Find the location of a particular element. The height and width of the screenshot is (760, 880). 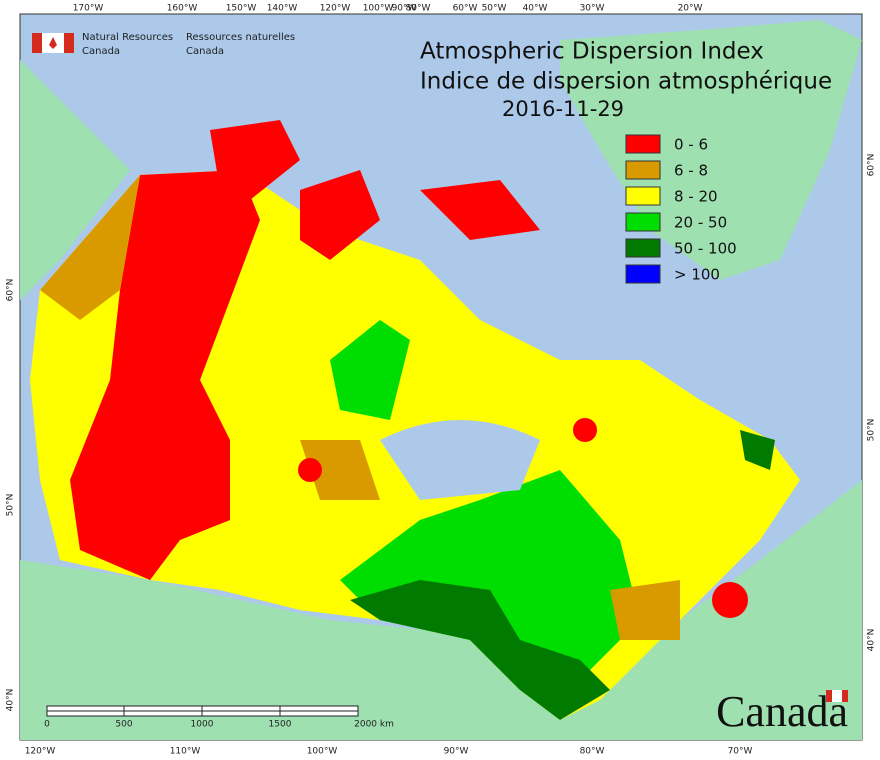

date: 2016-11-29 is located at coordinates (563, 109).